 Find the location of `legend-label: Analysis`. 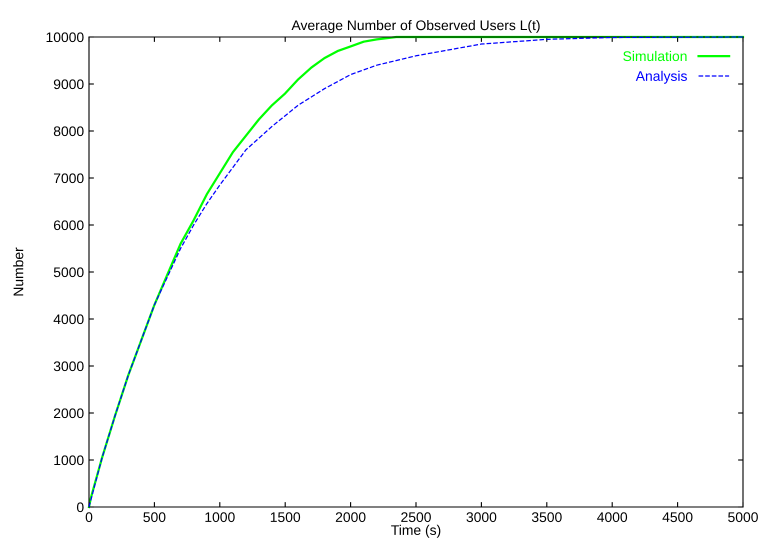

legend-label: Analysis is located at coordinates (661, 77).